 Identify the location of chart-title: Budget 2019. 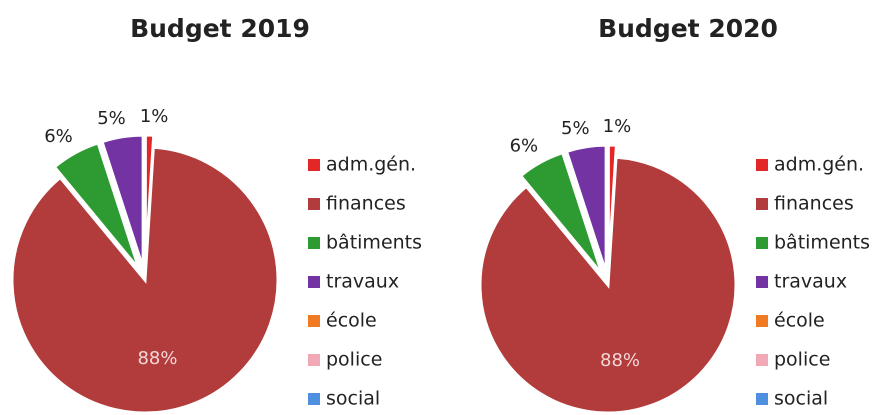
(220, 28).